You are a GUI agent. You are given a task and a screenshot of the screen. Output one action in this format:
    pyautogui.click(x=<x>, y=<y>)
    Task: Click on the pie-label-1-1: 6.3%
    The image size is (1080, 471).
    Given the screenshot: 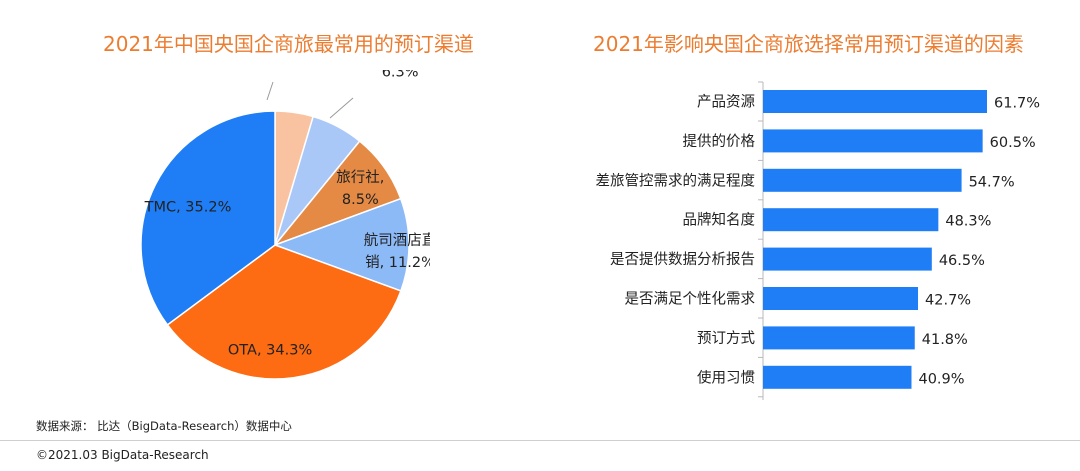 What is the action you would take?
    pyautogui.click(x=400, y=75)
    